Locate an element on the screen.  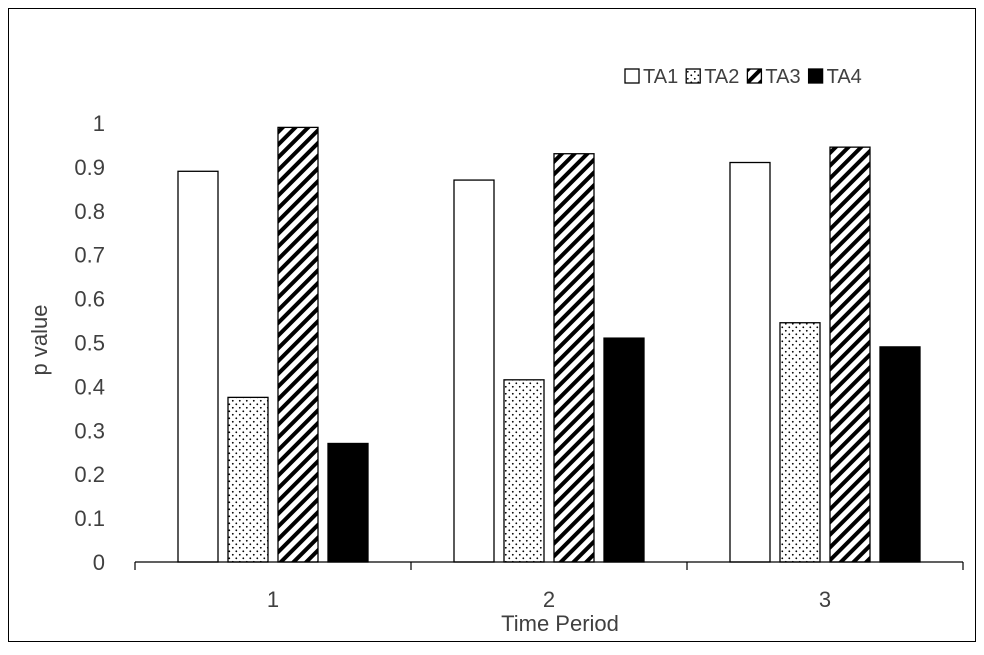
y-tick-label: 0.9 is located at coordinates (89, 167).